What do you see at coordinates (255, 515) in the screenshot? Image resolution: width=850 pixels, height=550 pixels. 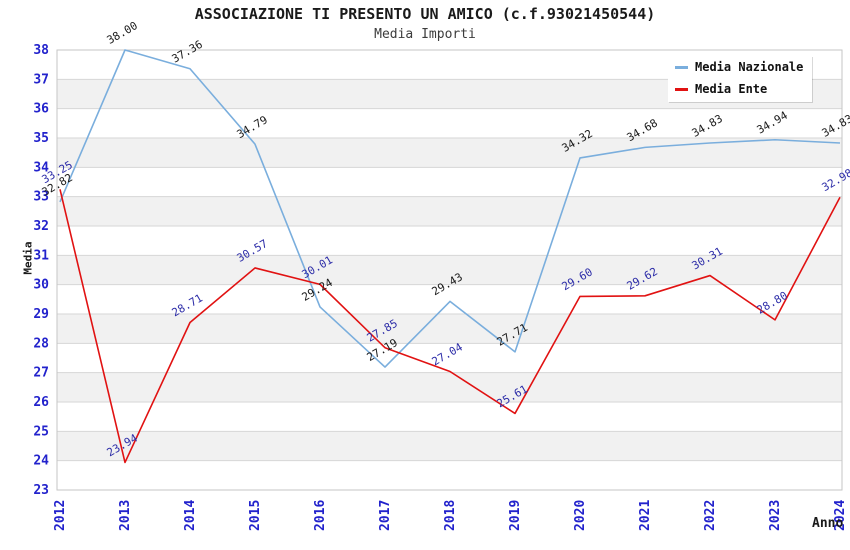 I see `x-tick-label: 2015` at bounding box center [255, 515].